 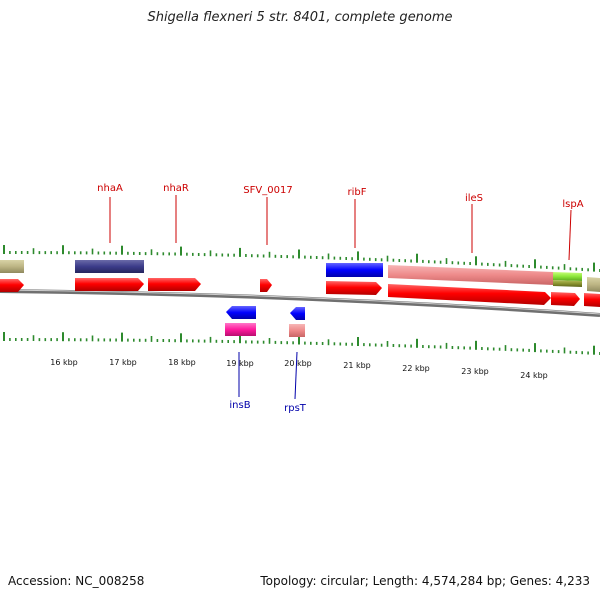 What do you see at coordinates (239, 405) in the screenshot?
I see `svg-text: insB` at bounding box center [239, 405].